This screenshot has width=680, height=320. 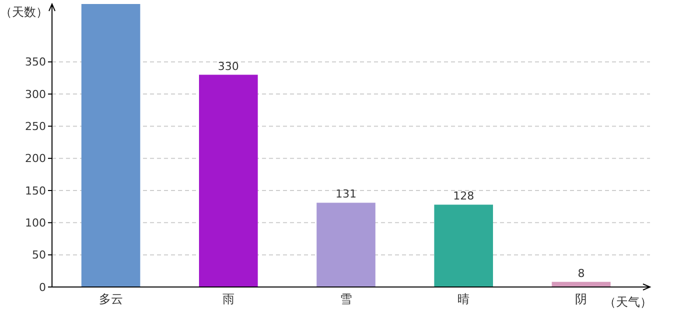 What do you see at coordinates (35, 223) in the screenshot?
I see `y-tick-label: 100` at bounding box center [35, 223].